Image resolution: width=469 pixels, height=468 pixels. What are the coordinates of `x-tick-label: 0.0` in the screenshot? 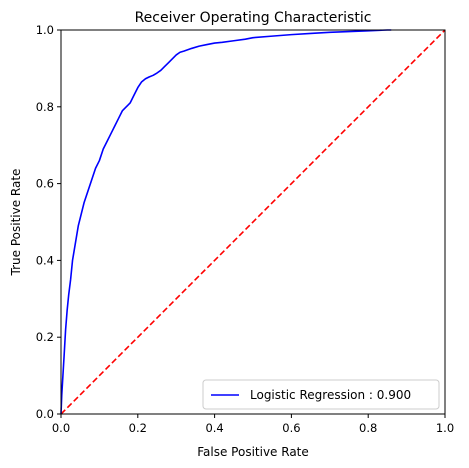 It's located at (61, 428).